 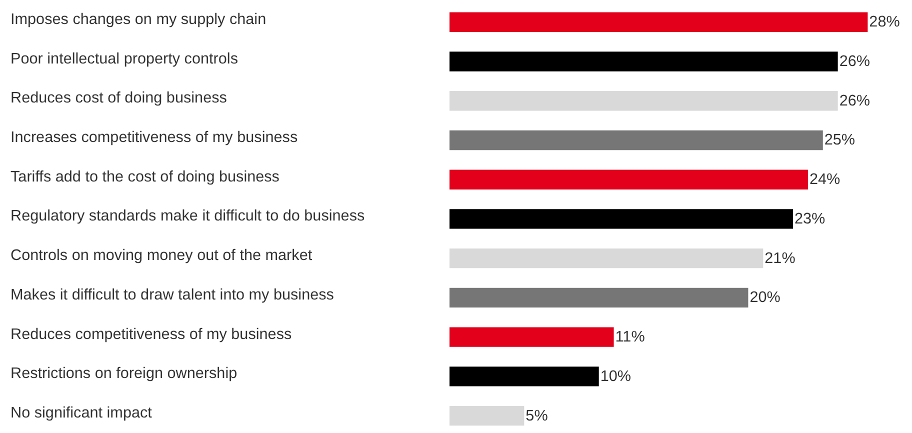 What do you see at coordinates (884, 22) in the screenshot?
I see `data-label: 28%` at bounding box center [884, 22].